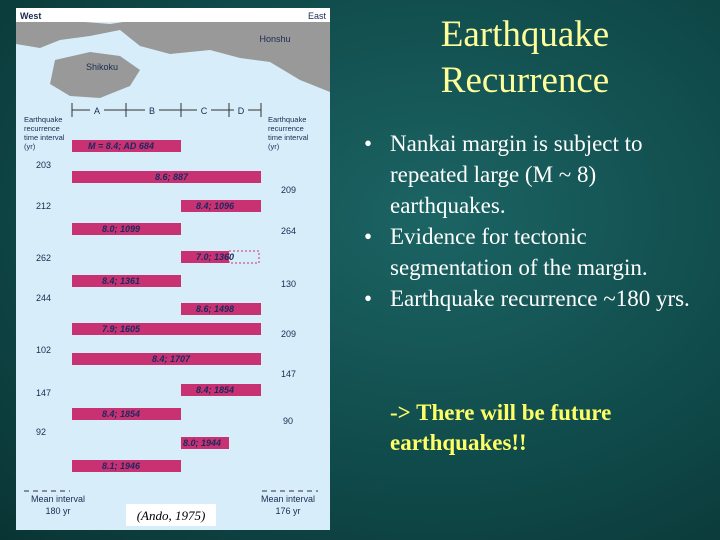 The image size is (720, 540). I want to click on svg-text: 244, so click(43, 298).